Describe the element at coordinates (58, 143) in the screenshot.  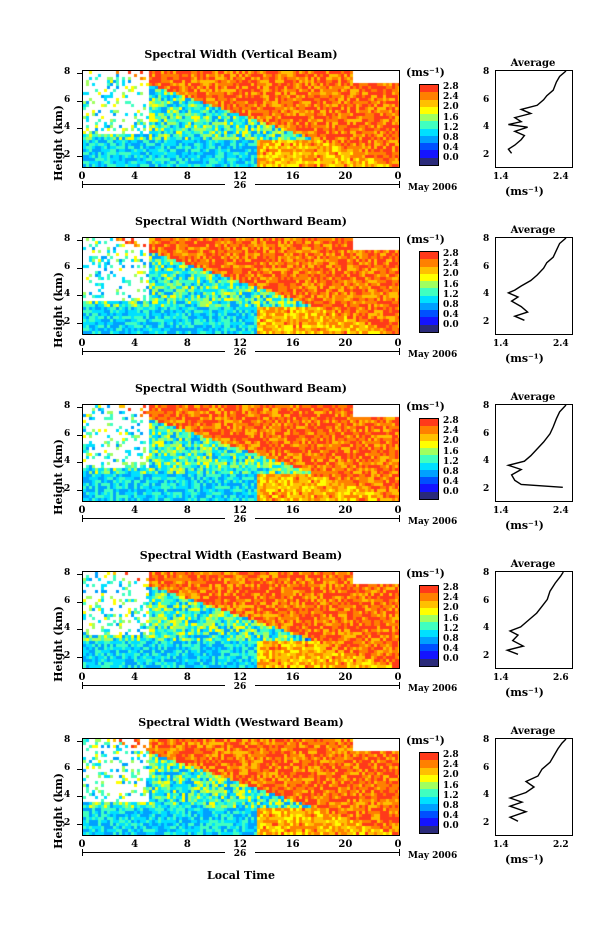
I see `y-axis-label-text: Height (km)` at that location.